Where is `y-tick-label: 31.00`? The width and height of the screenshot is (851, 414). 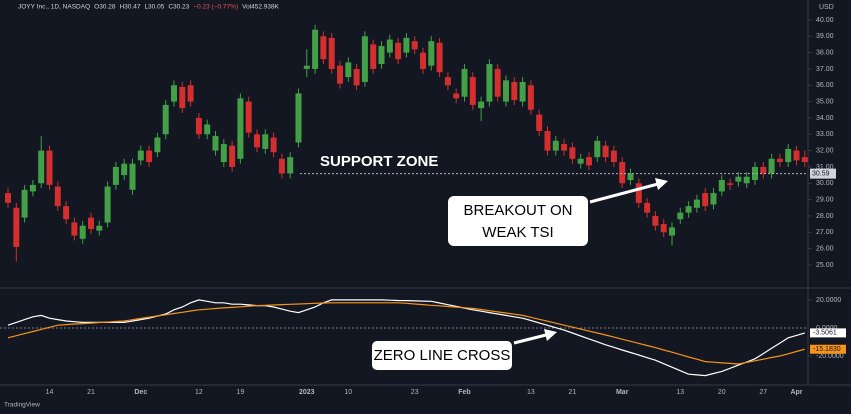 y-tick-label: 31.00 is located at coordinates (825, 167).